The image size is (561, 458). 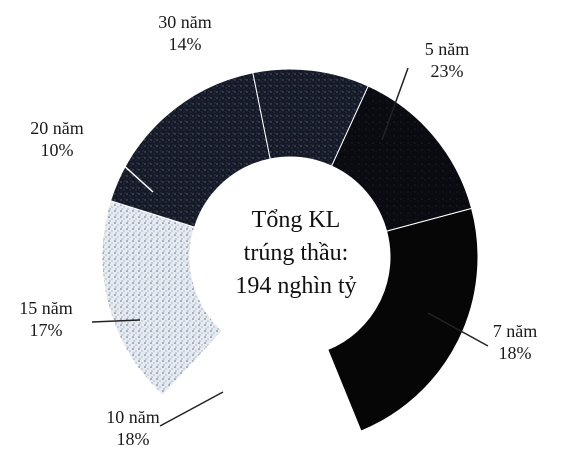 What do you see at coordinates (515, 331) in the screenshot?
I see `slice-label-7-nam: 7 năm` at bounding box center [515, 331].